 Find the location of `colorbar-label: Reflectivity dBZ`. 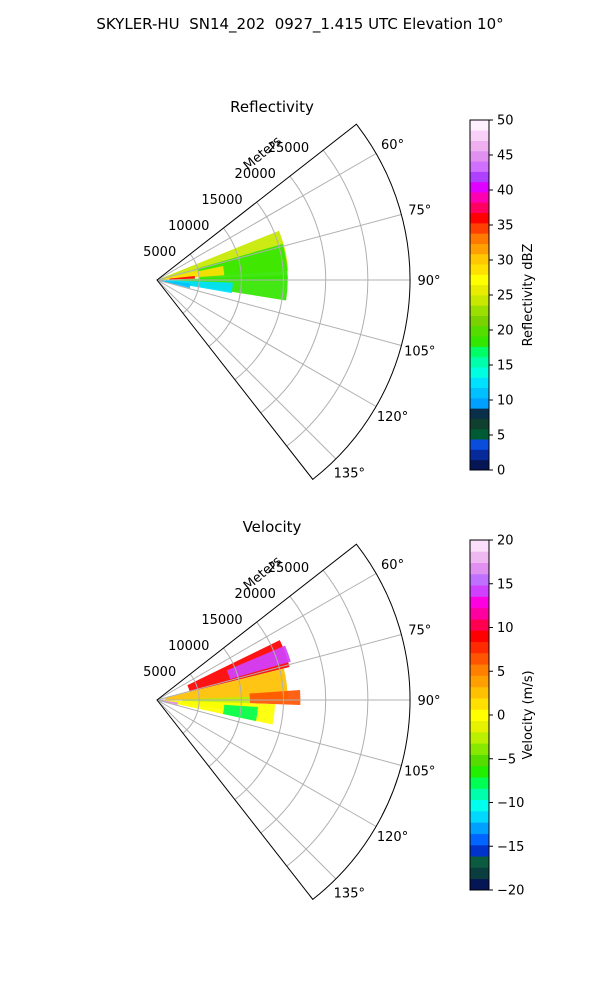

colorbar-label: Reflectivity dBZ is located at coordinates (528, 295).